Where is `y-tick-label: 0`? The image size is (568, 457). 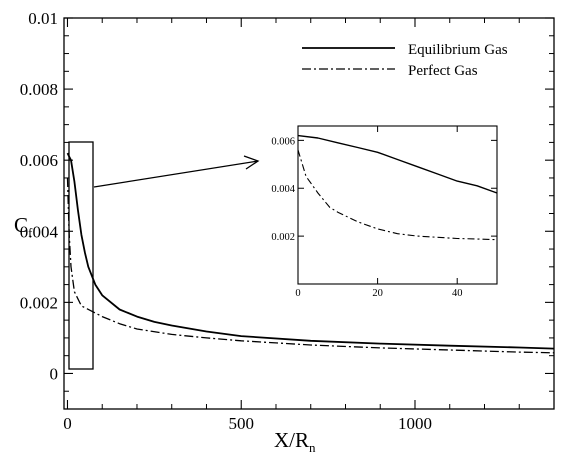
y-tick-label: 0 is located at coordinates (54, 373).